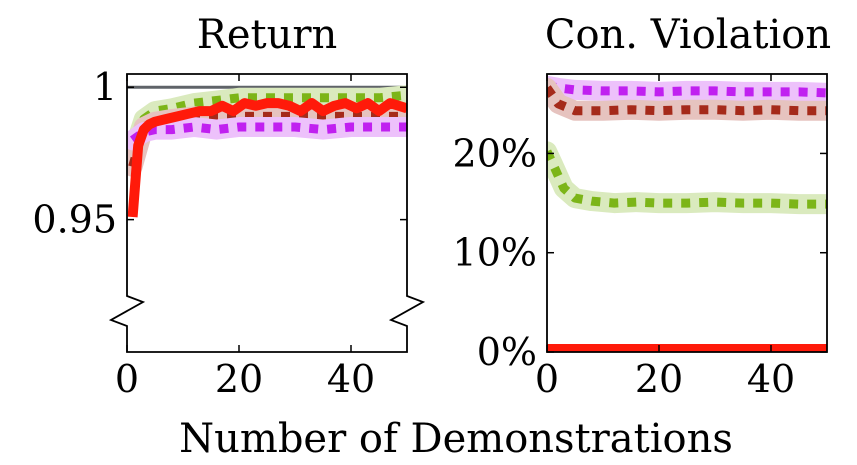 This screenshot has width=857, height=465. What do you see at coordinates (495, 153) in the screenshot?
I see `y-tick-label: 20%` at bounding box center [495, 153].